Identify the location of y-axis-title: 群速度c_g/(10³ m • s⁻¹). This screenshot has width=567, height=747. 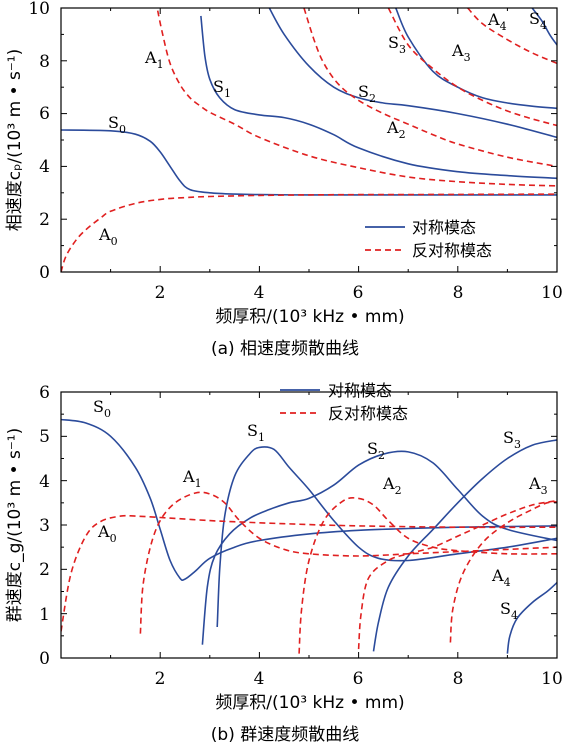
(15, 525).